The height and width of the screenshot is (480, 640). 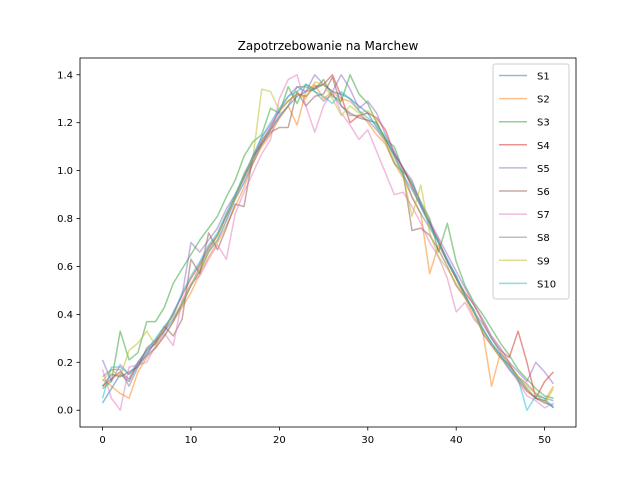 I want to click on x-tick-label: 50, so click(x=544, y=440).